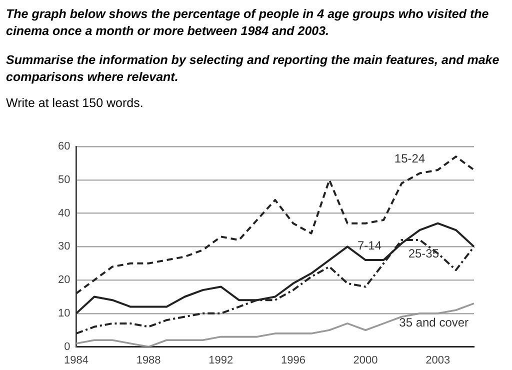 The image size is (512, 370). I want to click on y-tick-label: 20, so click(64, 280).